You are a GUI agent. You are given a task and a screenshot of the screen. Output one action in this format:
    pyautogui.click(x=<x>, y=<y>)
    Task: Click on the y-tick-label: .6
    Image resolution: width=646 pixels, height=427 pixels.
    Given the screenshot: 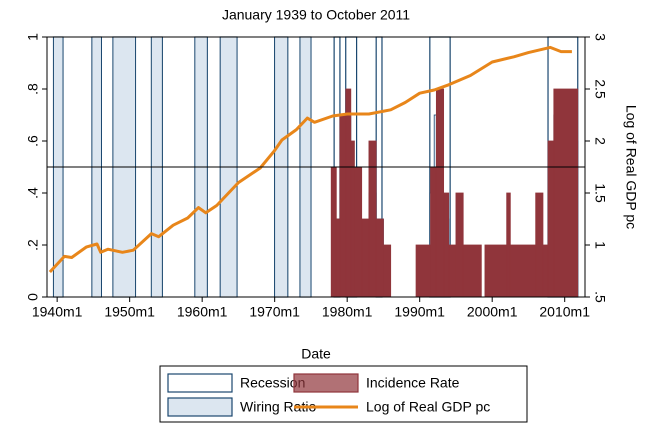 What is the action you would take?
    pyautogui.click(x=33, y=141)
    